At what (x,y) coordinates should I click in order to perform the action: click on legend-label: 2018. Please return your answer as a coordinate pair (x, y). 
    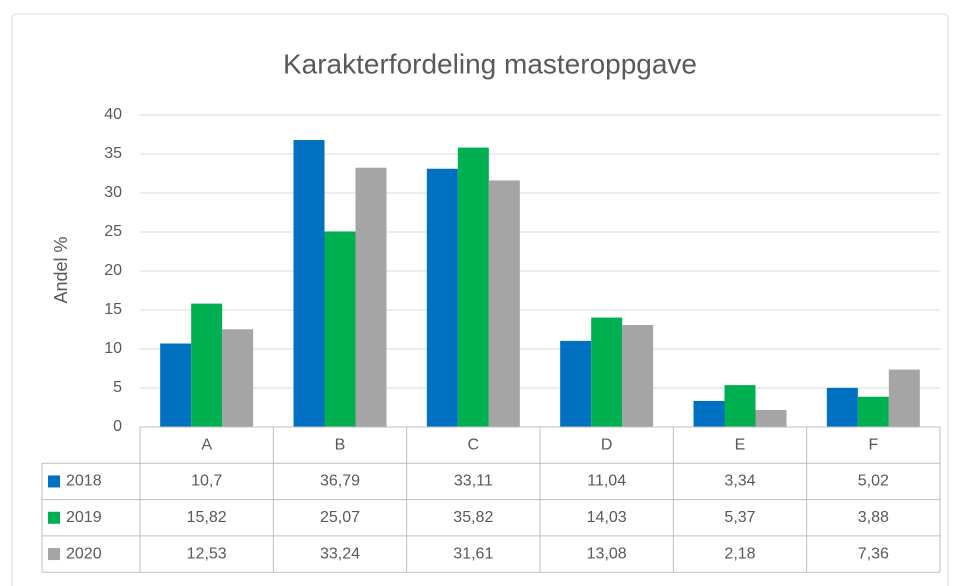
    Looking at the image, I should click on (84, 481).